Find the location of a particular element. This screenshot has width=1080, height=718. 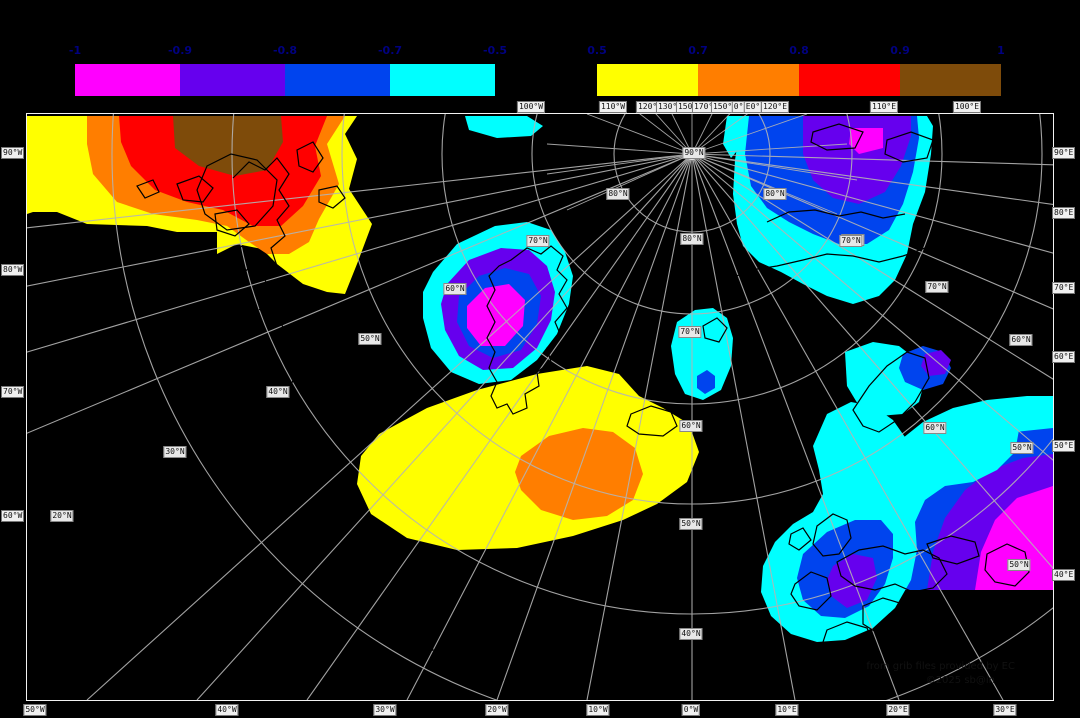

bottom-axis-label-5: 0°W is located at coordinates (691, 710).